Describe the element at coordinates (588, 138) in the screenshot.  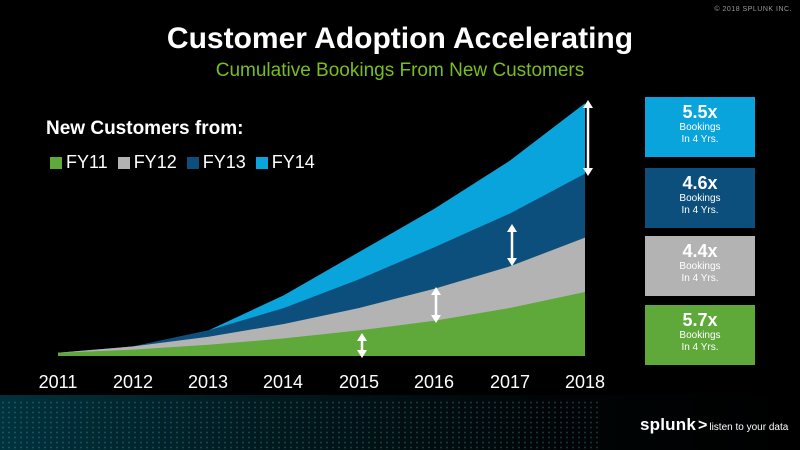
I see `growth-arrow-fy14` at that location.